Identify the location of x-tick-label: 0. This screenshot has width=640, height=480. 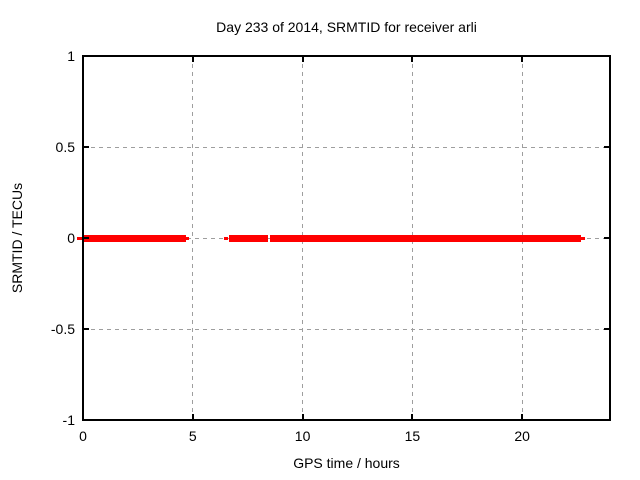
(83, 436).